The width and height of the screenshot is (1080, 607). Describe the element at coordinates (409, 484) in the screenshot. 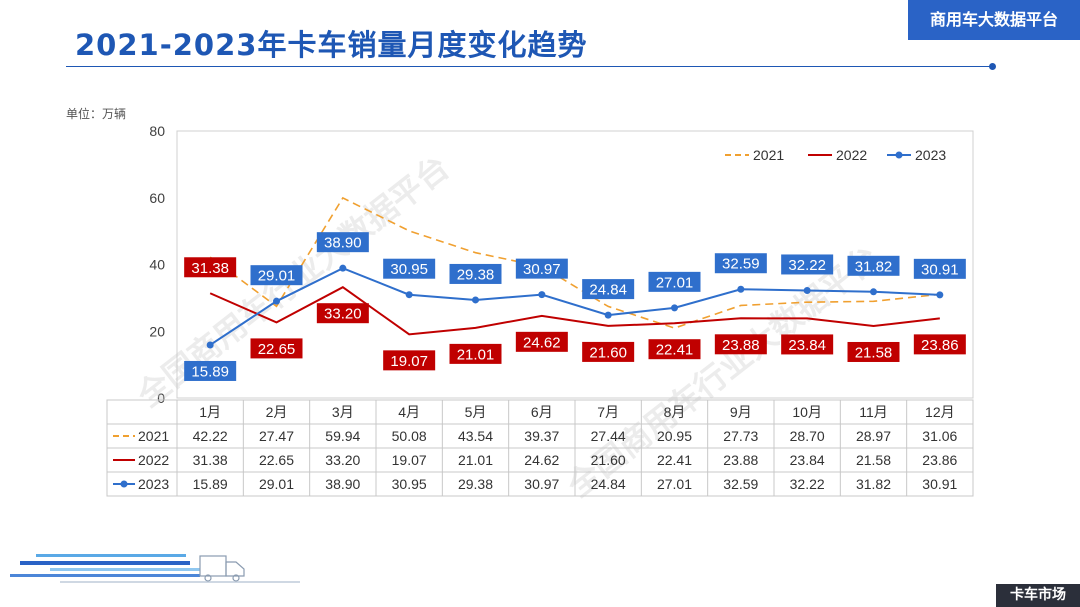

I see `table-cell: 30.95` at that location.